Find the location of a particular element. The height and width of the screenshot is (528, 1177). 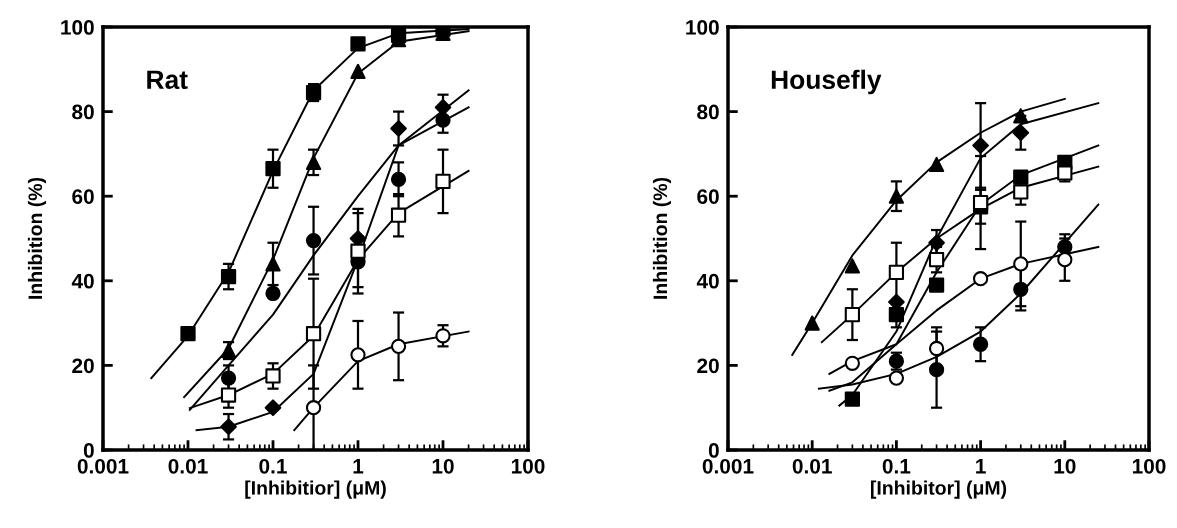

text: Rat is located at coordinates (167, 80).